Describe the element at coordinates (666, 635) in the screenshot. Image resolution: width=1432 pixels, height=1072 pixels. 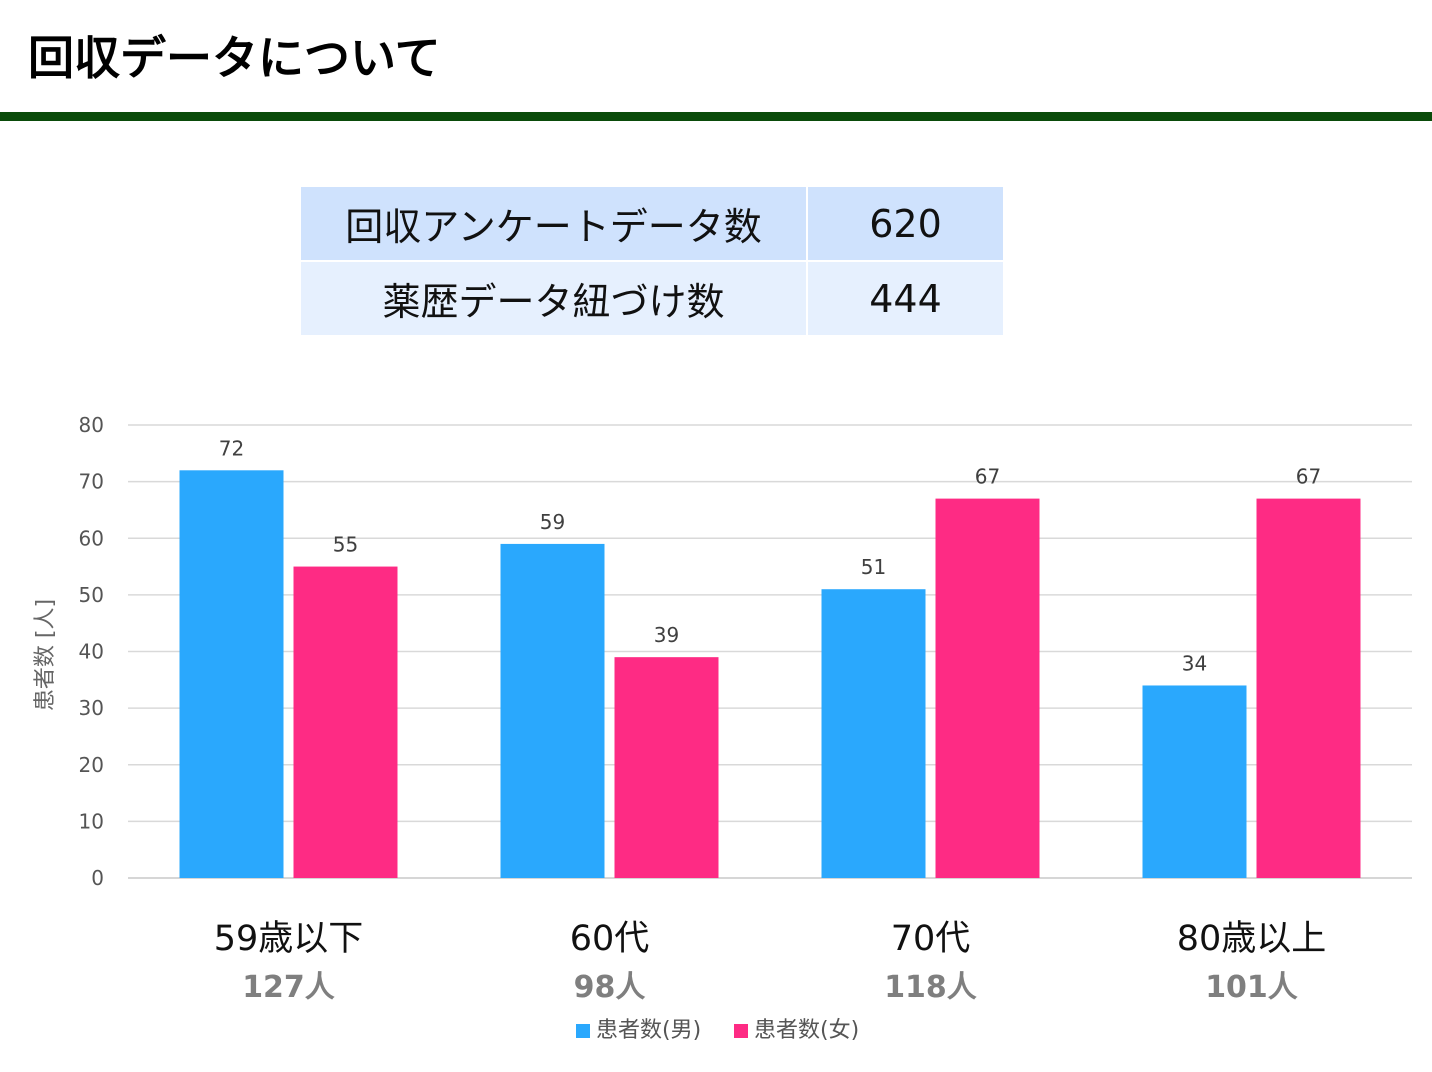
I see `data-label: 39` at that location.